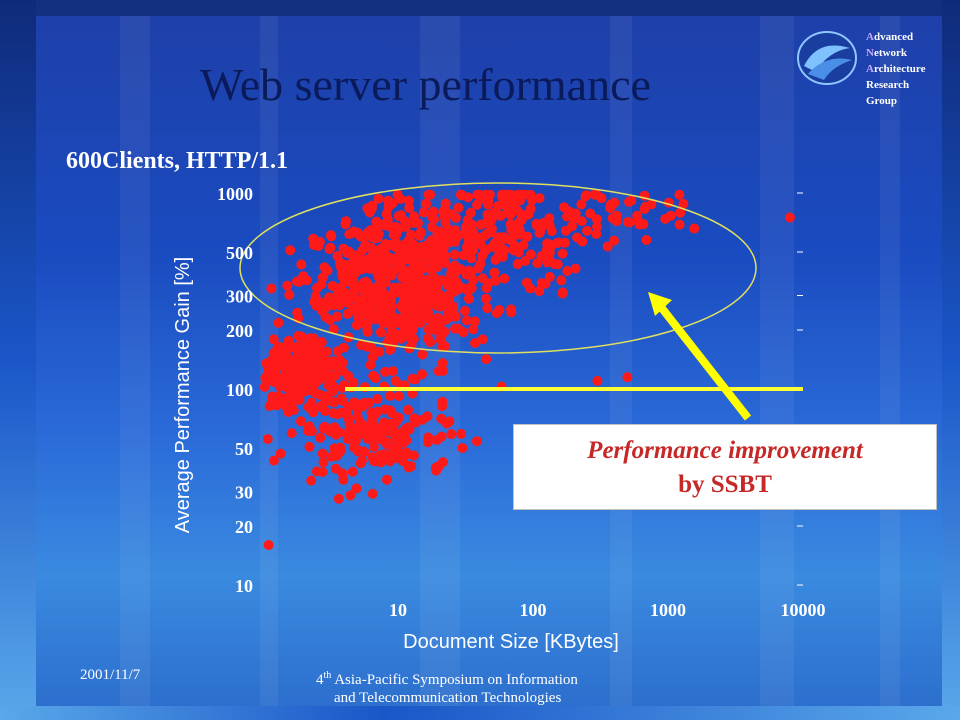  I want to click on y-tick-label: 50, so click(244, 449).